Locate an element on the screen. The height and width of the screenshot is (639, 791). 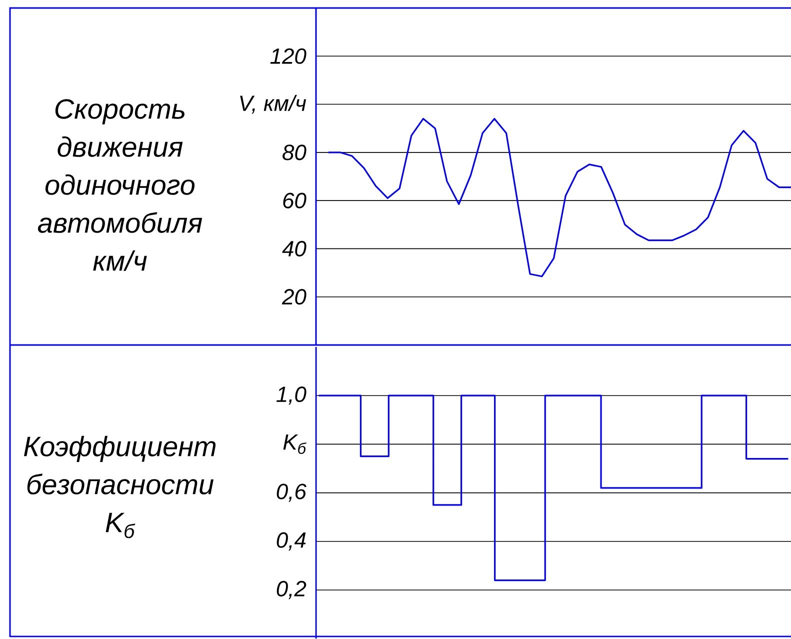
y-tick-label: 1,0 is located at coordinates (291, 395).